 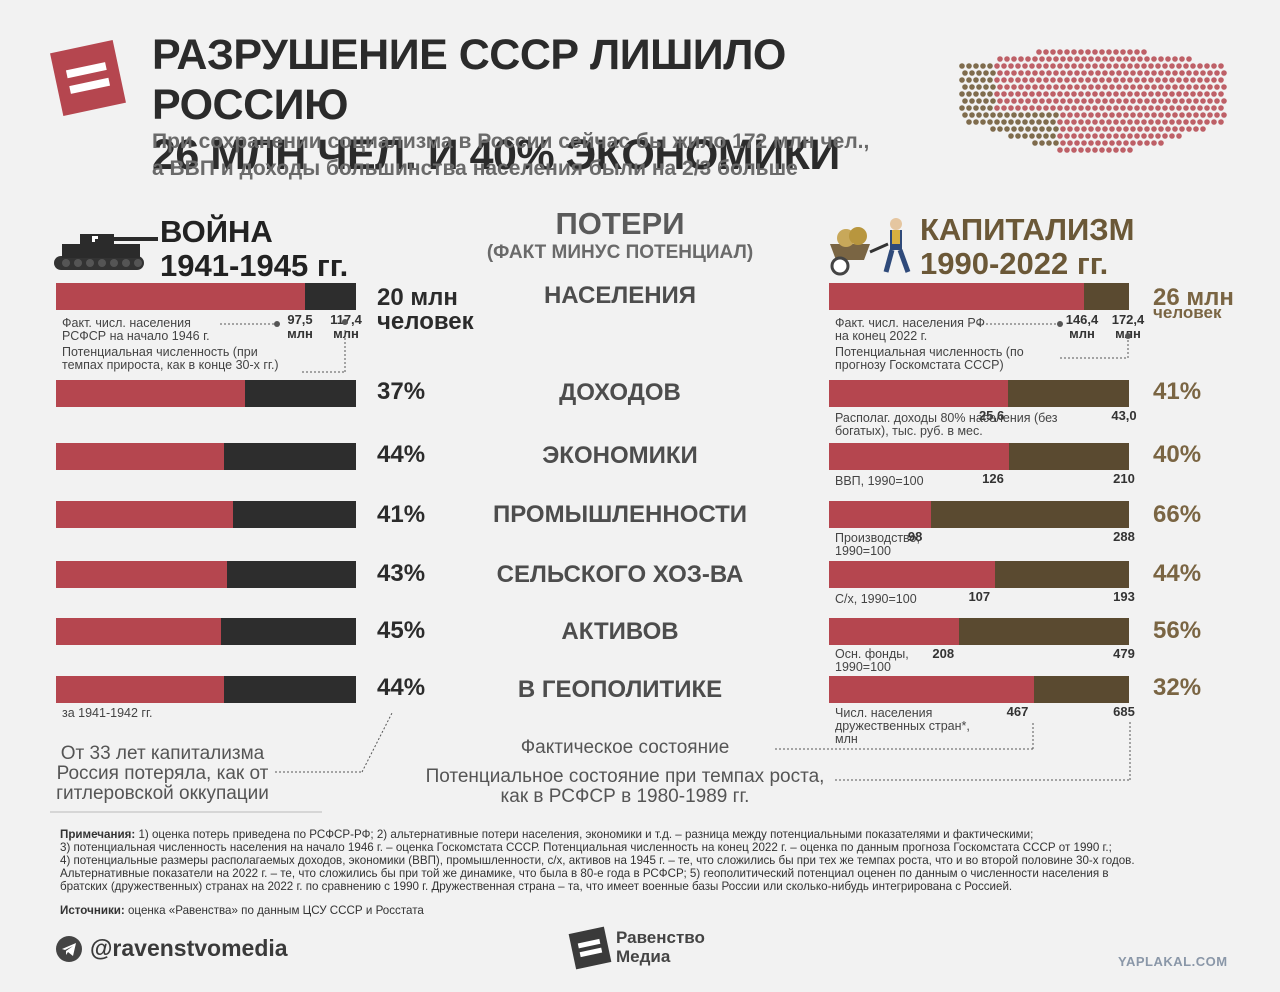 What do you see at coordinates (1014, 263) in the screenshot?
I see `capitalism-years: 1990-2022 гг.` at bounding box center [1014, 263].